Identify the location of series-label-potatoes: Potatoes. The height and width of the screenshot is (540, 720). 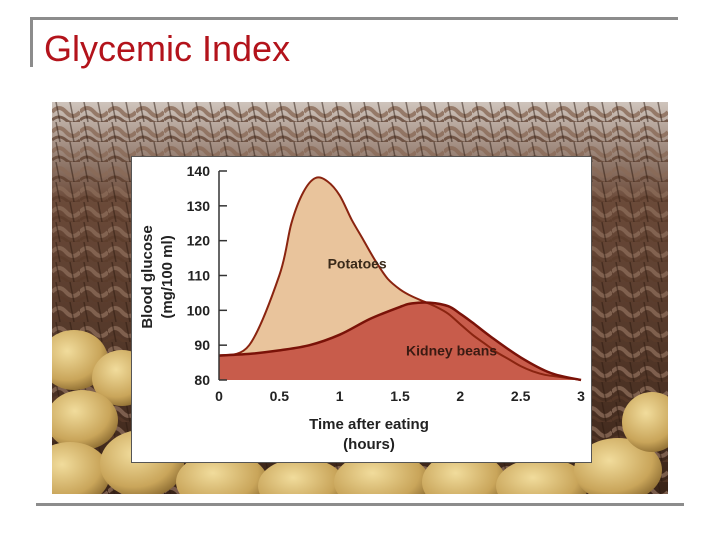
(357, 264).